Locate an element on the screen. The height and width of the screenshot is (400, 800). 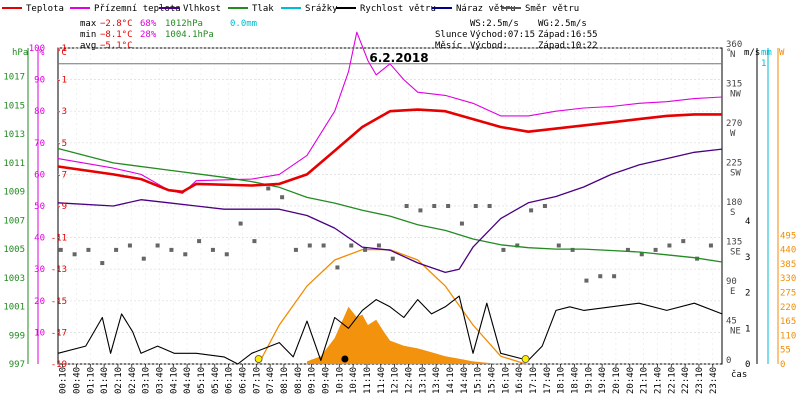
x-tick-label: 04:40 is located at coordinates (188, 380).